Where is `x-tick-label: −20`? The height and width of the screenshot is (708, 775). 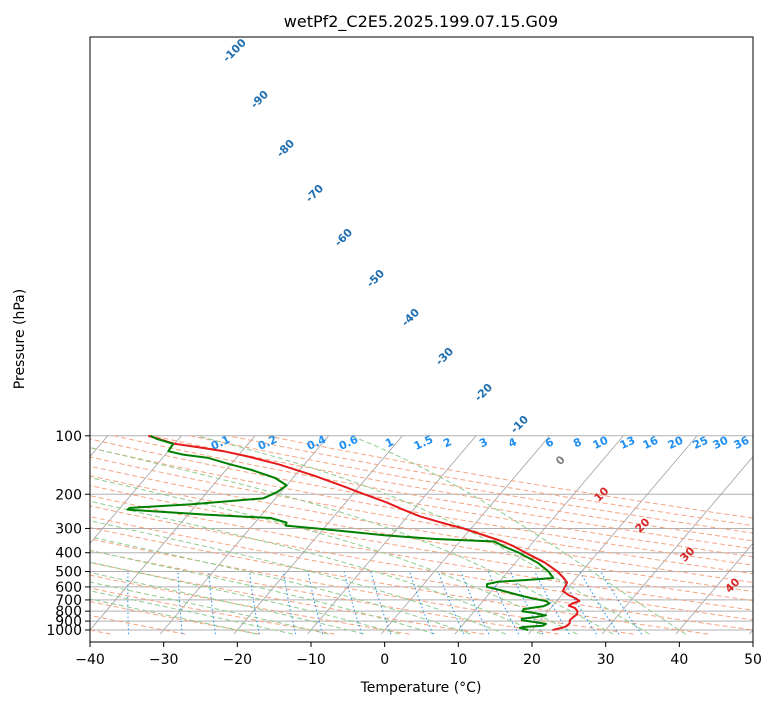
x-tick-label: −20 is located at coordinates (238, 660).